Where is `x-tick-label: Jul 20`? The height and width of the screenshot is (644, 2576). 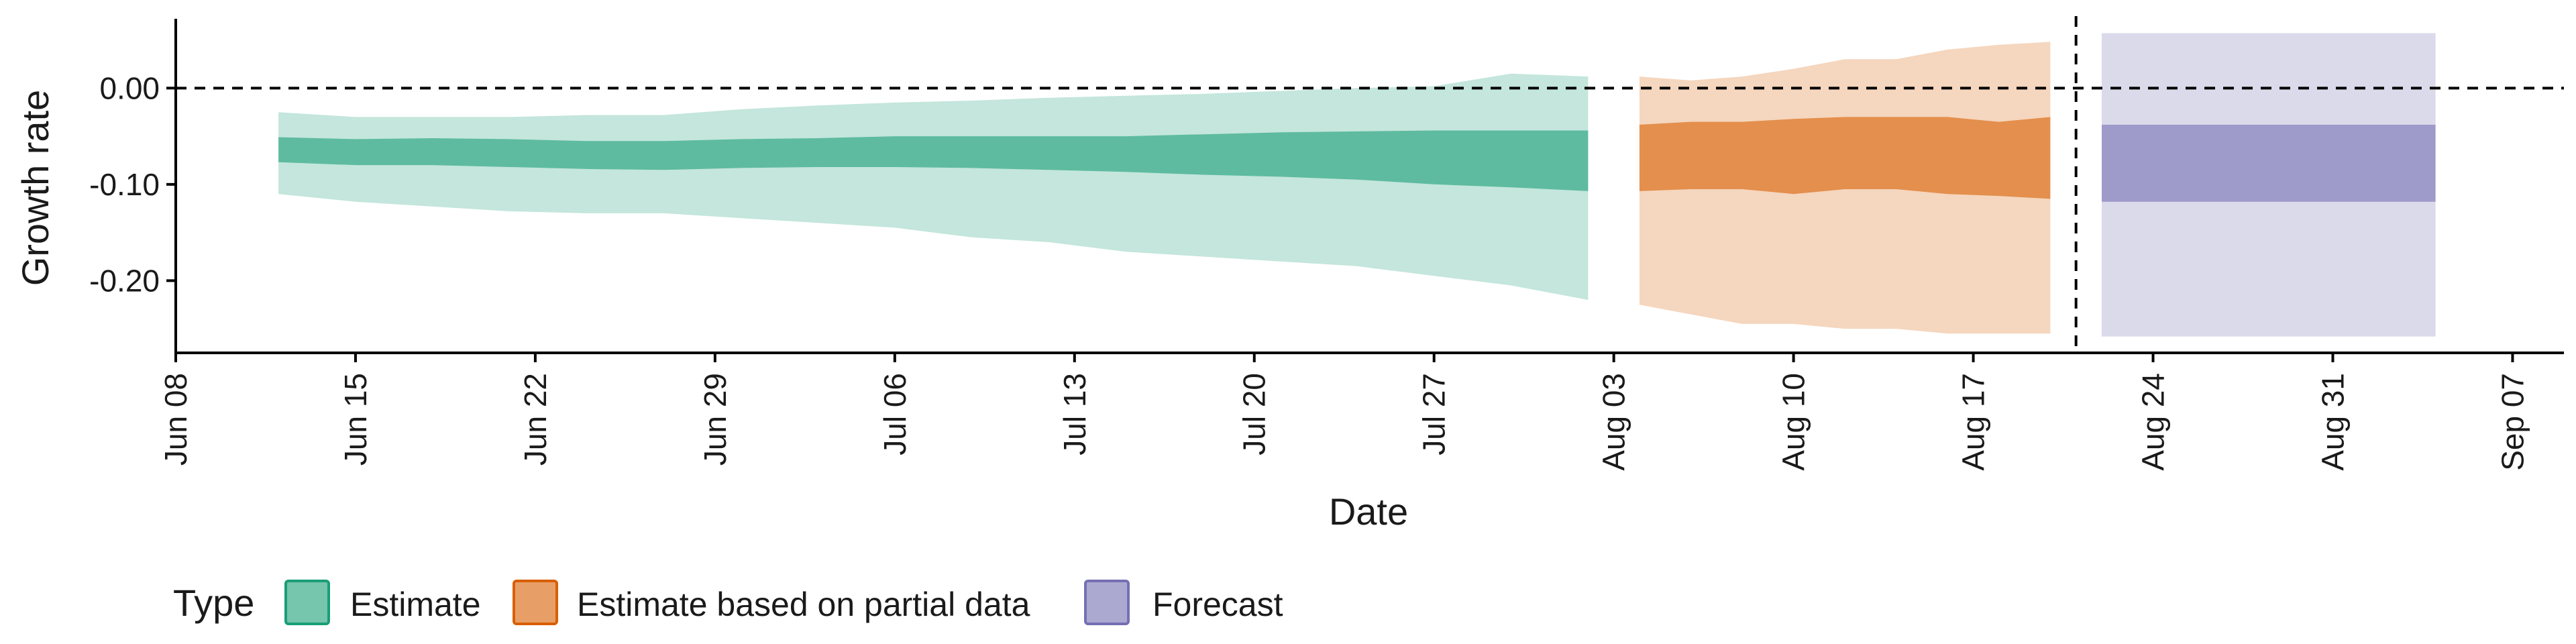
x-tick-label: Jul 20 is located at coordinates (1254, 414).